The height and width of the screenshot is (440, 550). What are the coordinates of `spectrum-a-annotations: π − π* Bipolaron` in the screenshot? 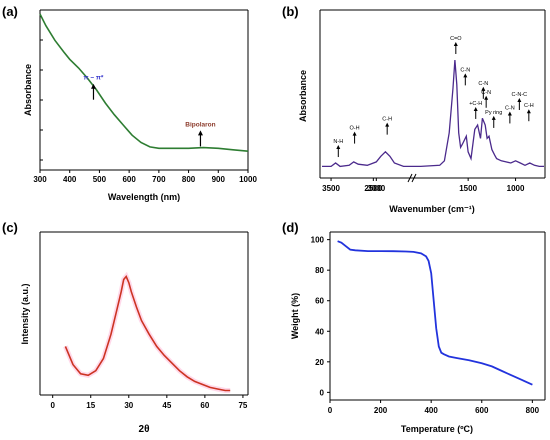 It's located at (150, 111).